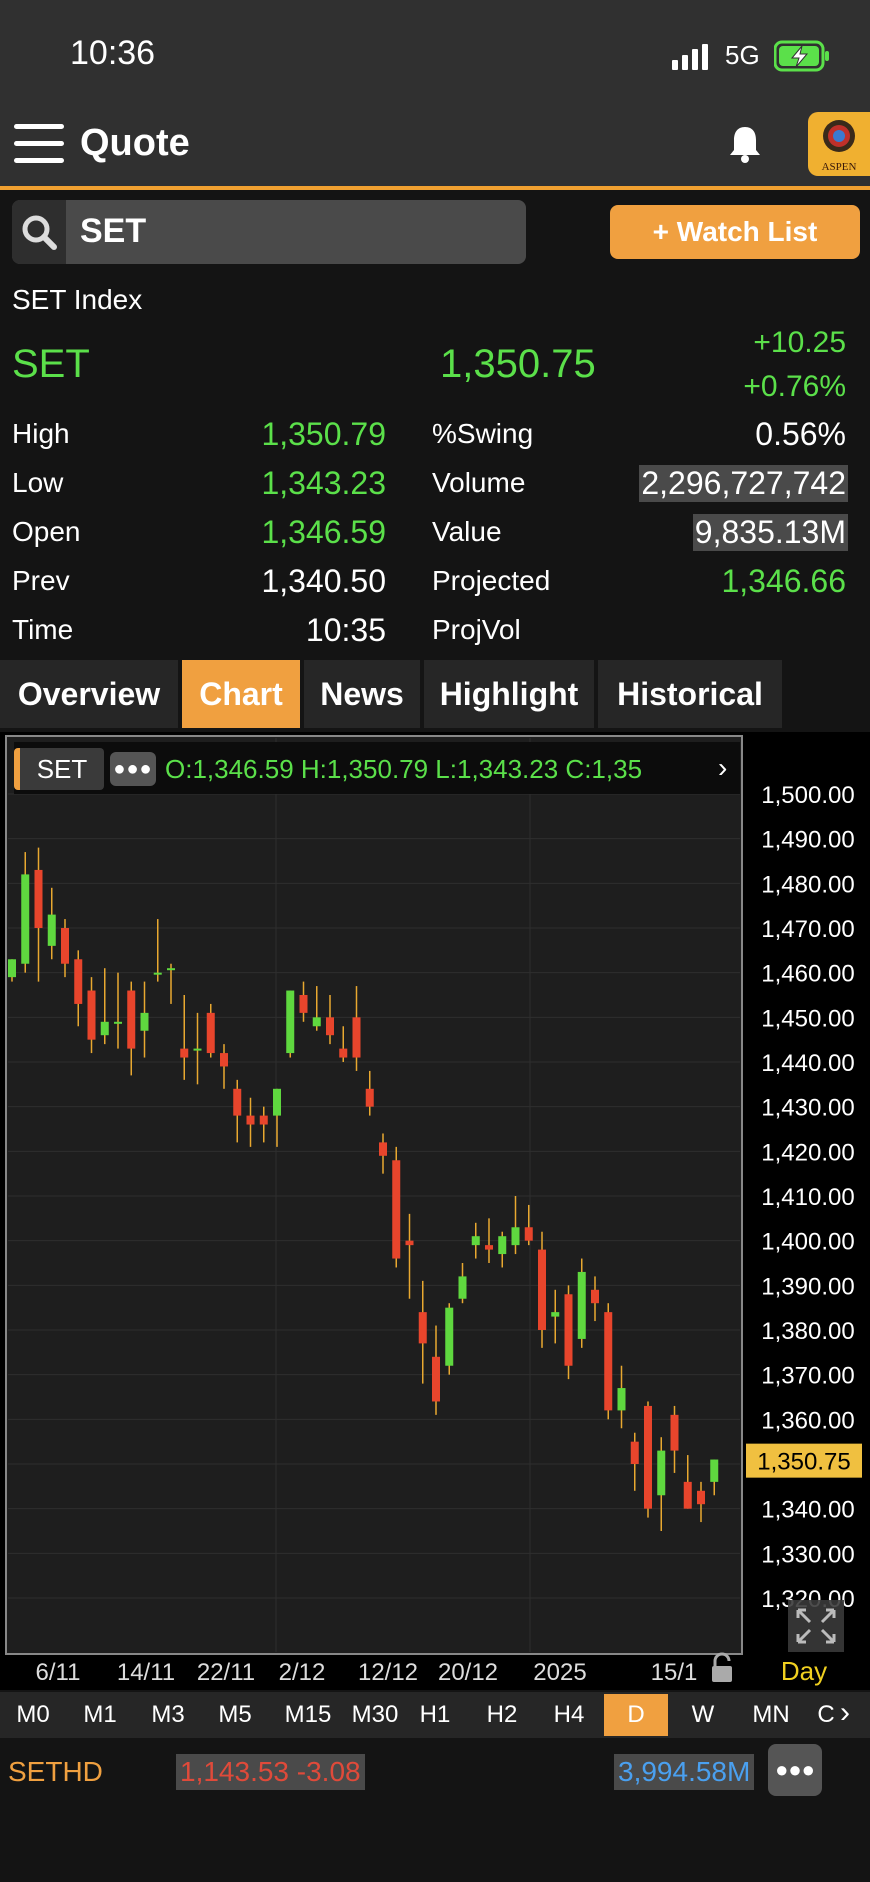 Image resolution: width=870 pixels, height=1882 pixels. What do you see at coordinates (804, 1460) in the screenshot?
I see `last-price-marker: 1,350.75` at bounding box center [804, 1460].